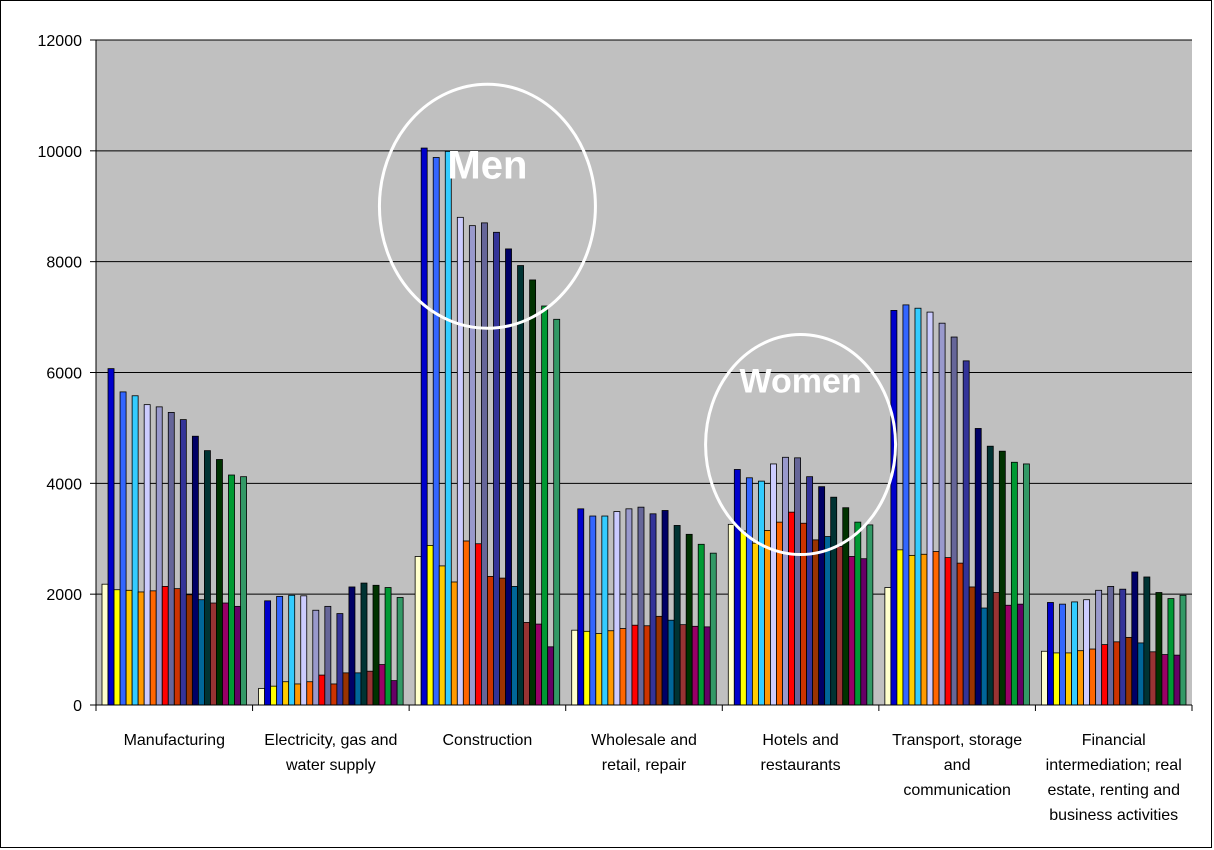 The width and height of the screenshot is (1214, 850). What do you see at coordinates (1113, 790) in the screenshot?
I see `x-category-label-line: estate, renting and` at bounding box center [1113, 790].